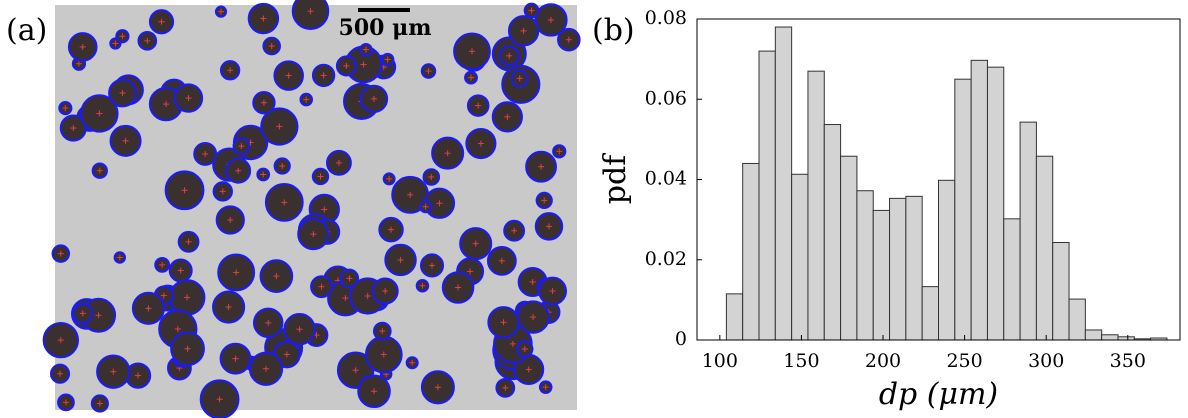 The height and width of the screenshot is (418, 1188). What do you see at coordinates (681, 339) in the screenshot?
I see `y-tick-label: 0` at bounding box center [681, 339].